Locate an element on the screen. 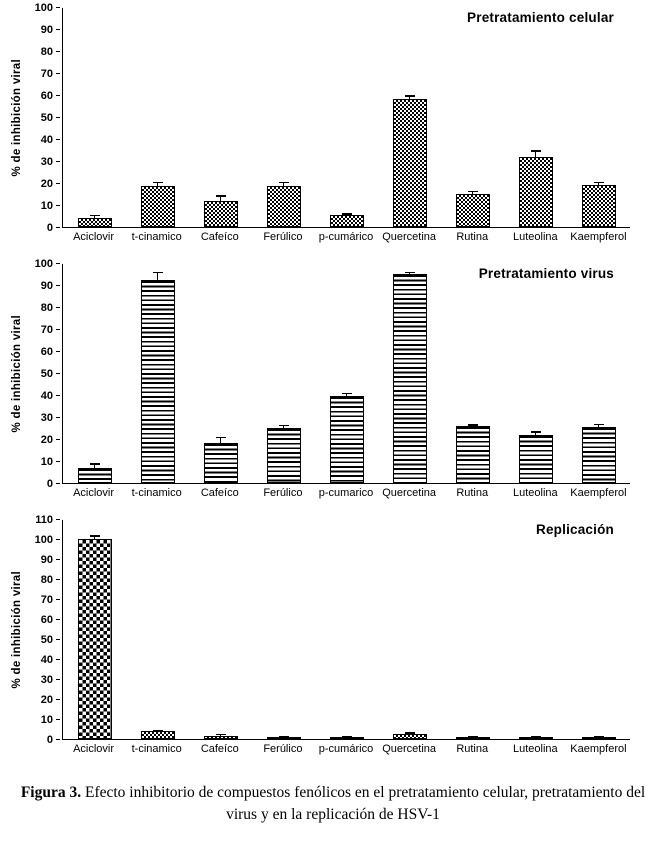 The image size is (666, 849). y-tick-label: 10 is located at coordinates (50, 462).